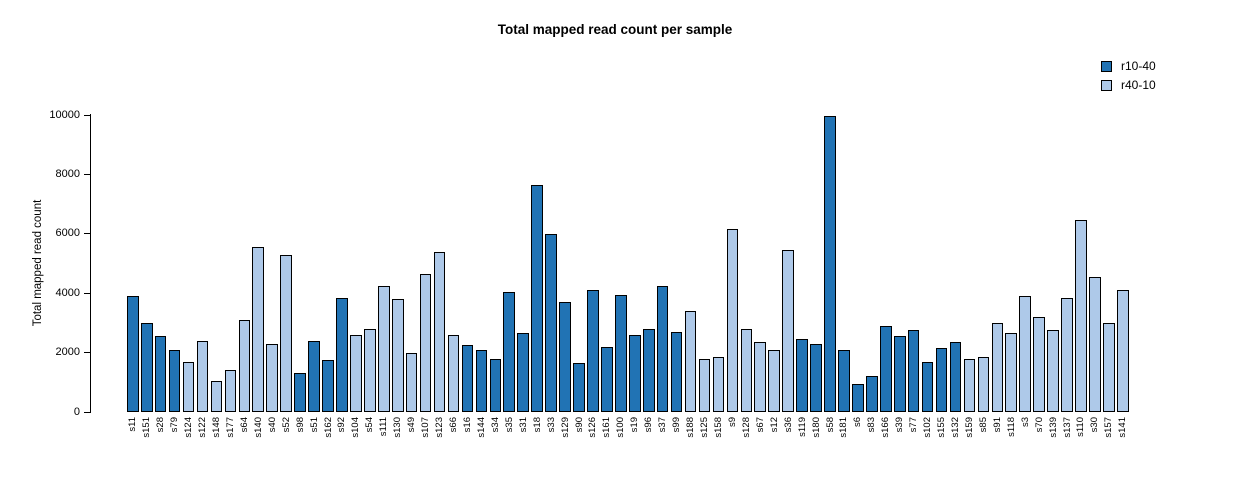  What do you see at coordinates (202, 376) in the screenshot?
I see `bar-s122` at bounding box center [202, 376].